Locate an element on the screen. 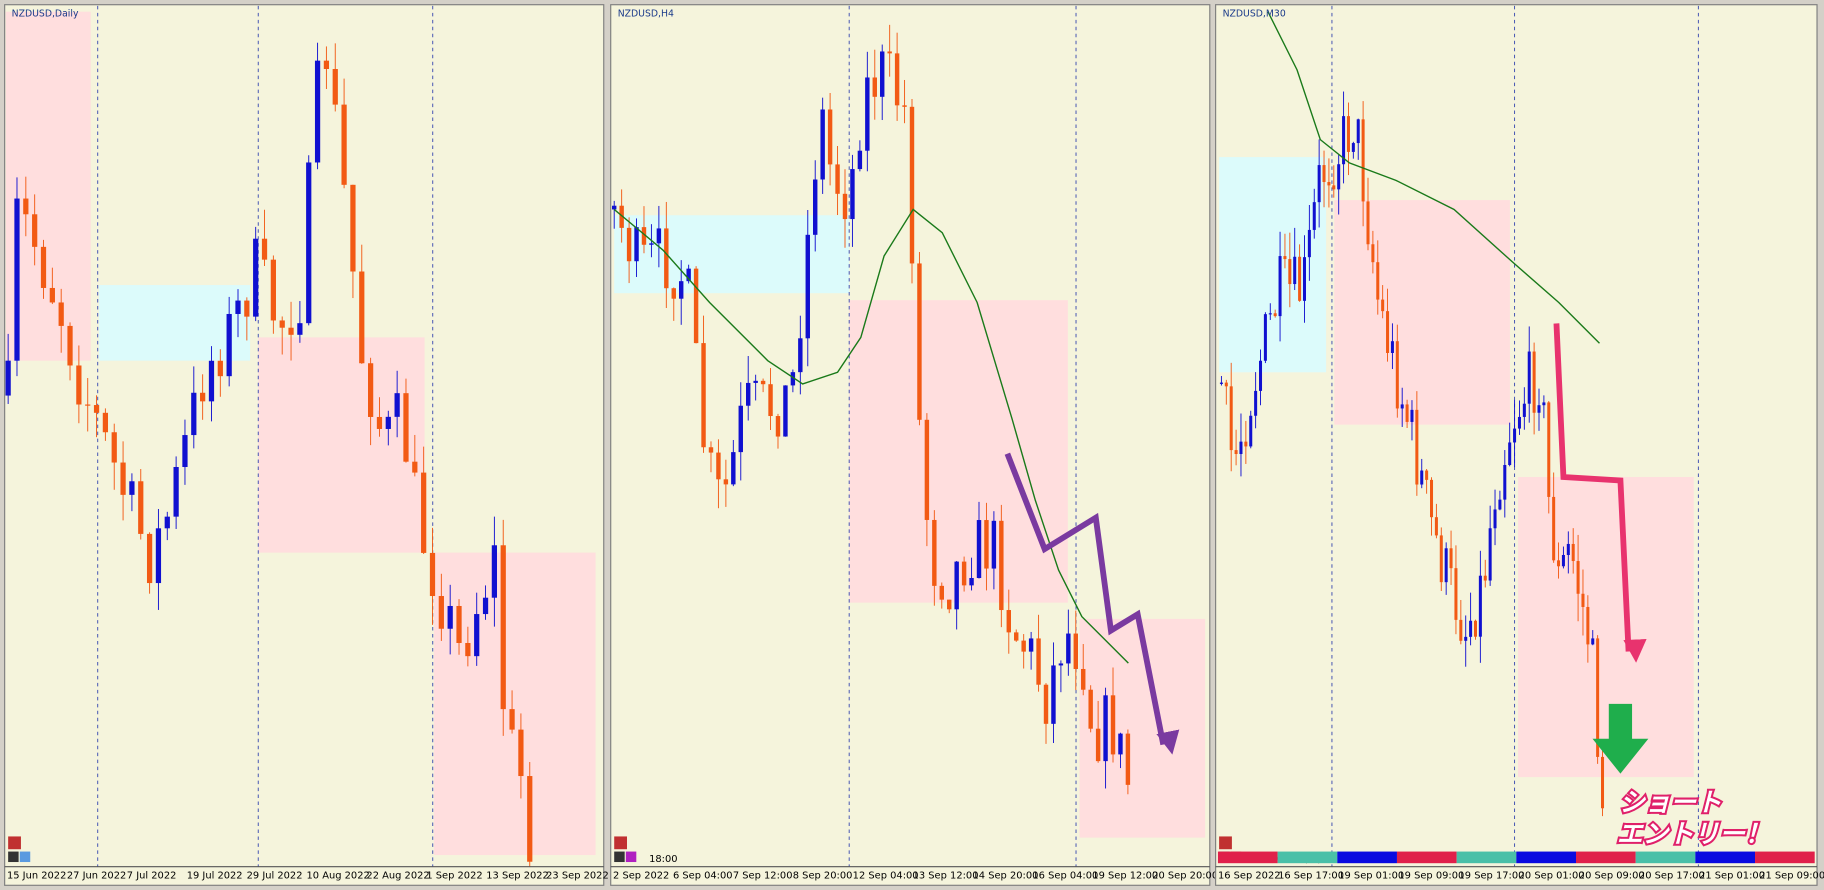  time-label: 13 Sep 12:00 is located at coordinates (946, 875).